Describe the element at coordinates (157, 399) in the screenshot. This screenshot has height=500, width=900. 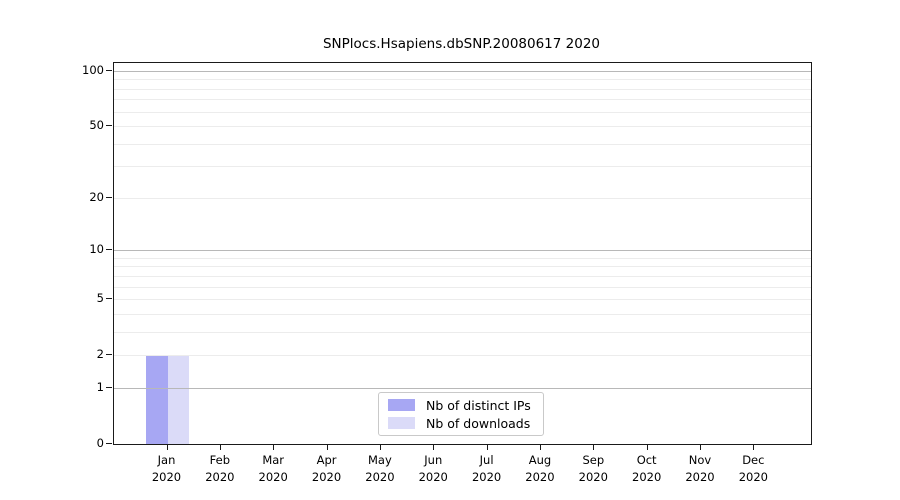
I see `bar-distinct-ips-jan` at that location.